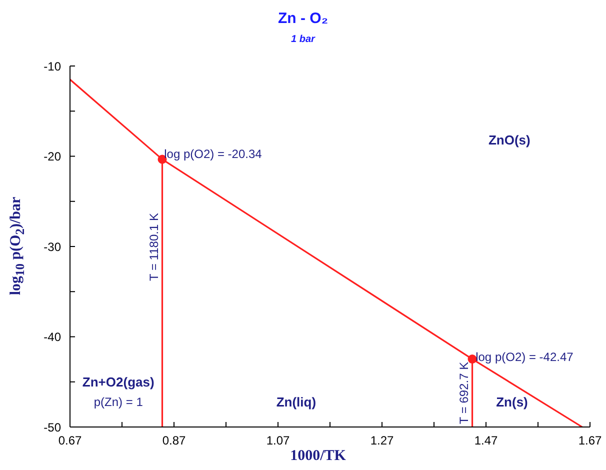 This screenshot has width=606, height=470. I want to click on annotation: log p(O2) = -42.47, so click(525, 357).